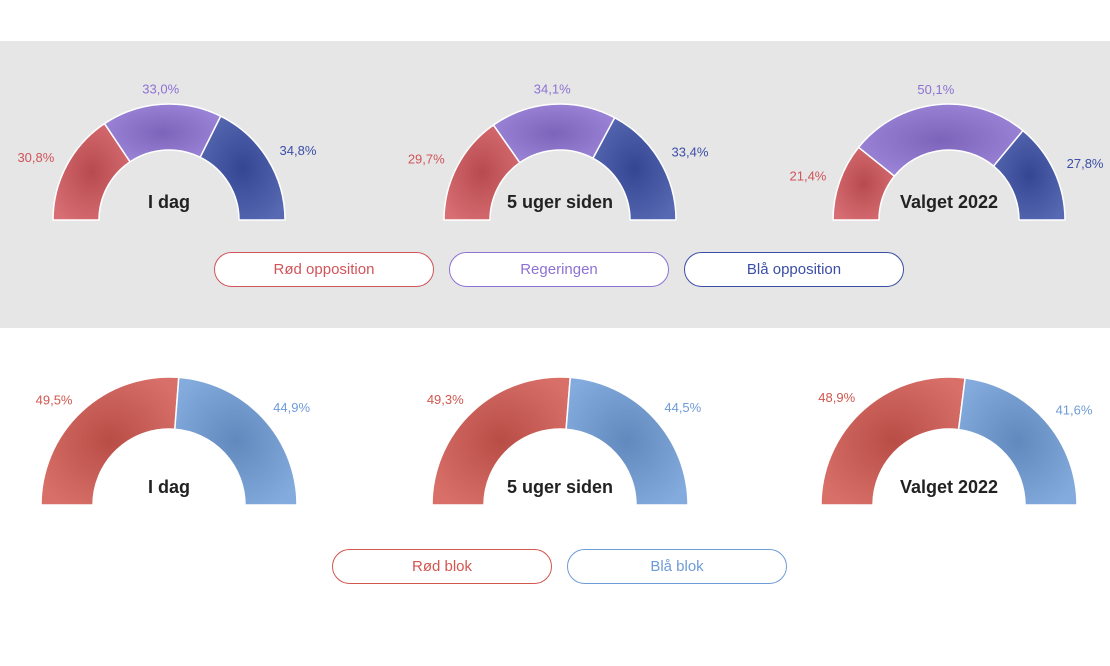  What do you see at coordinates (935, 89) in the screenshot?
I see `gauge-value-label: 50,1%` at bounding box center [935, 89].